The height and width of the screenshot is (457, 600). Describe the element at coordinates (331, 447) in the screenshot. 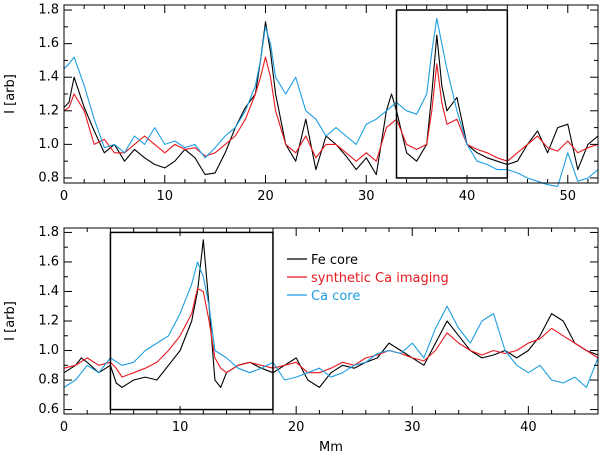

I see `panel-bottom-xlabel: Mm` at that location.